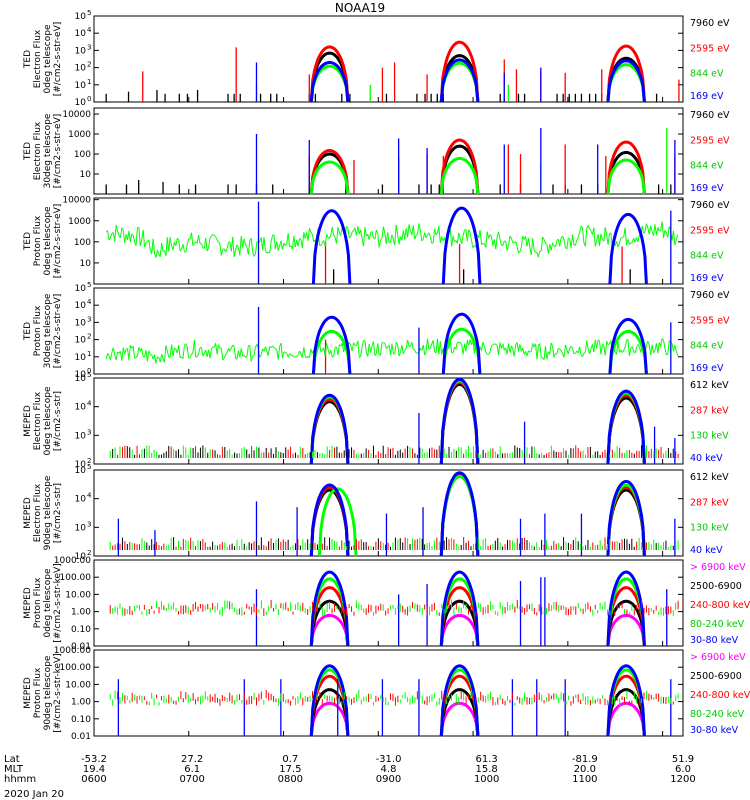  Describe the element at coordinates (709, 502) in the screenshot. I see `legend-label: 287 keV` at that location.